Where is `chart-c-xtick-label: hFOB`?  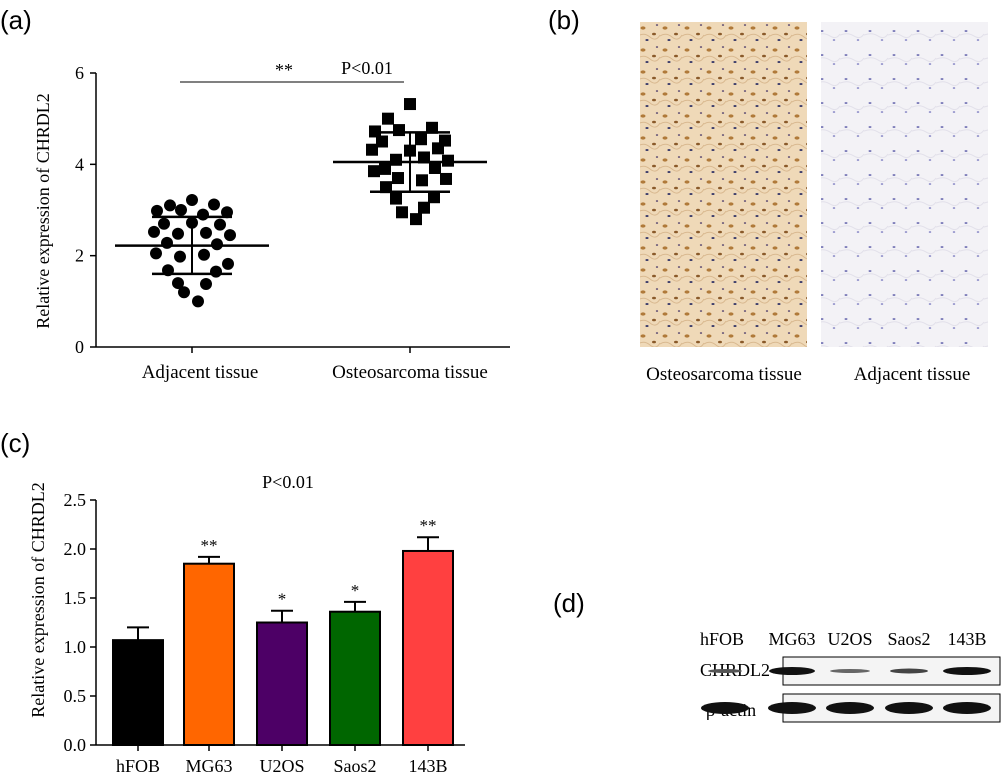
chart-c-xtick-label: hFOB is located at coordinates (138, 766).